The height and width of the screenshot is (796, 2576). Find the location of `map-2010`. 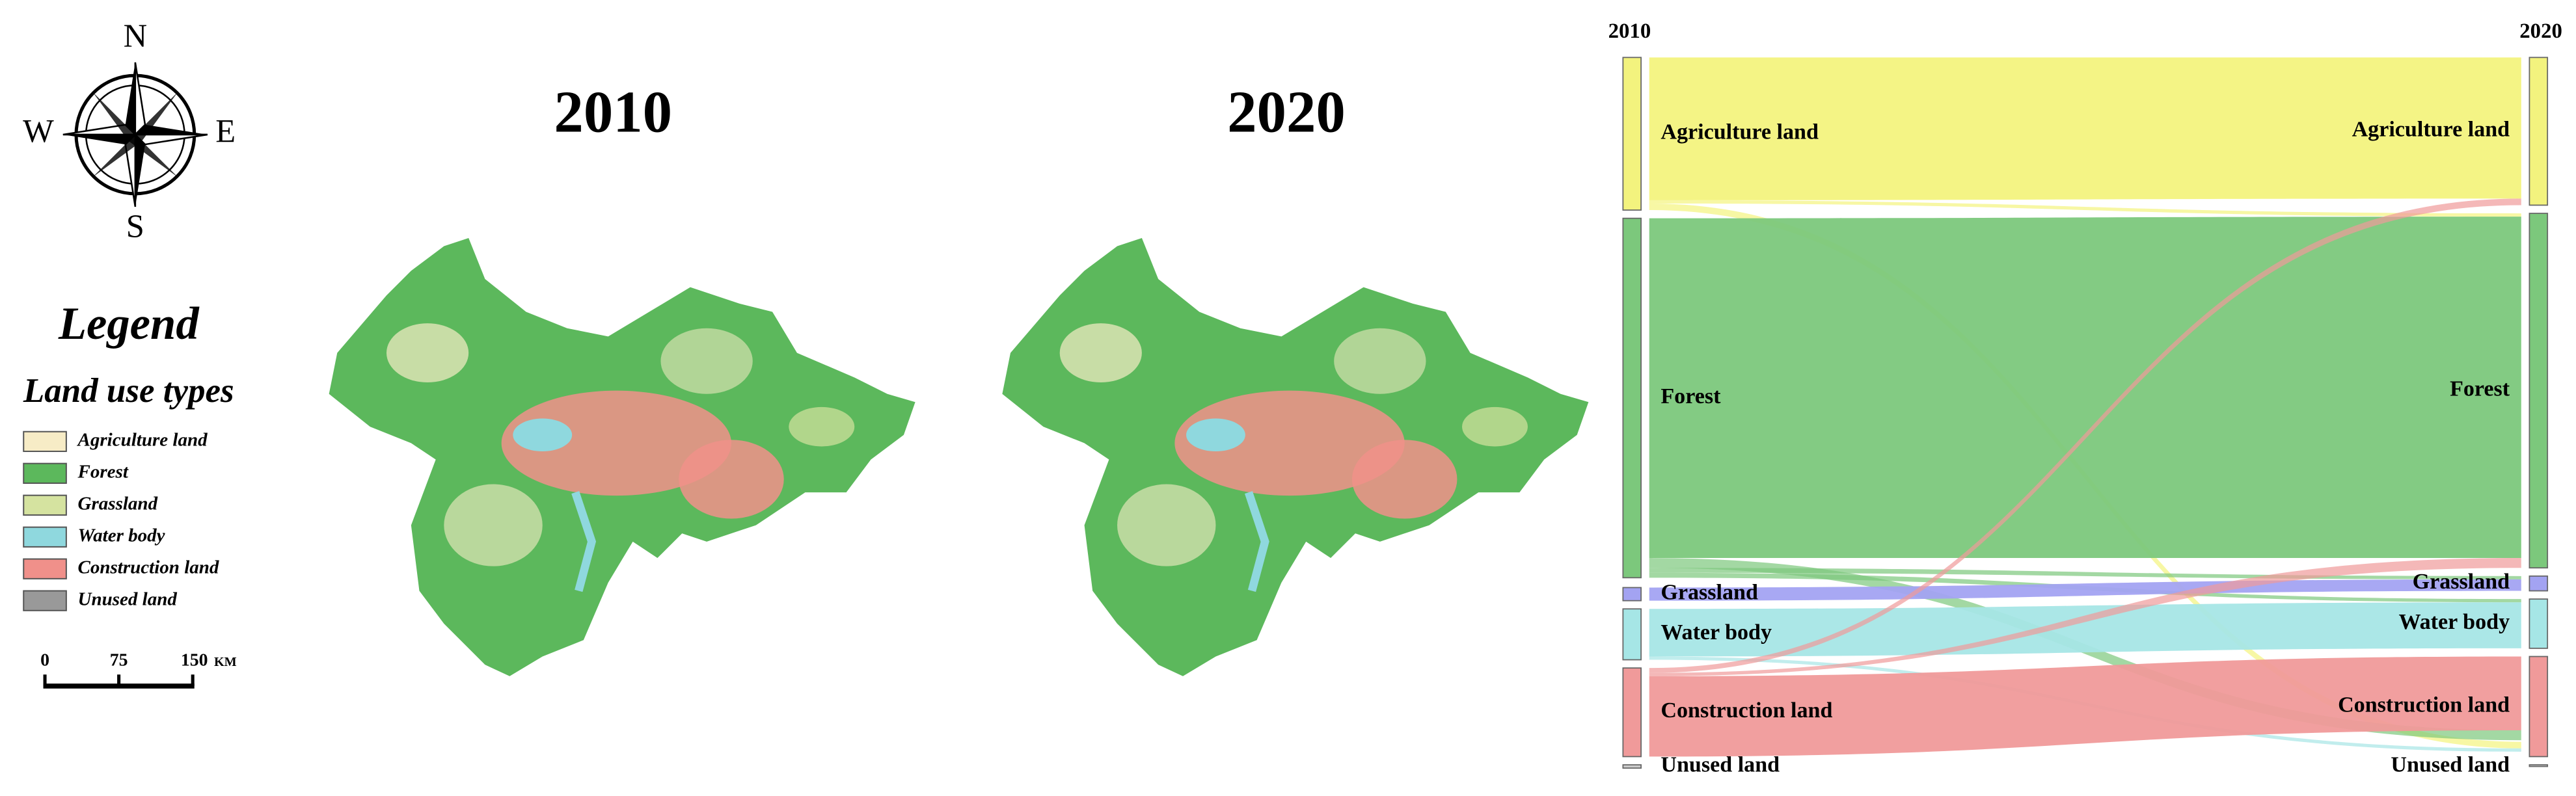

map-2010 is located at coordinates (622, 457).